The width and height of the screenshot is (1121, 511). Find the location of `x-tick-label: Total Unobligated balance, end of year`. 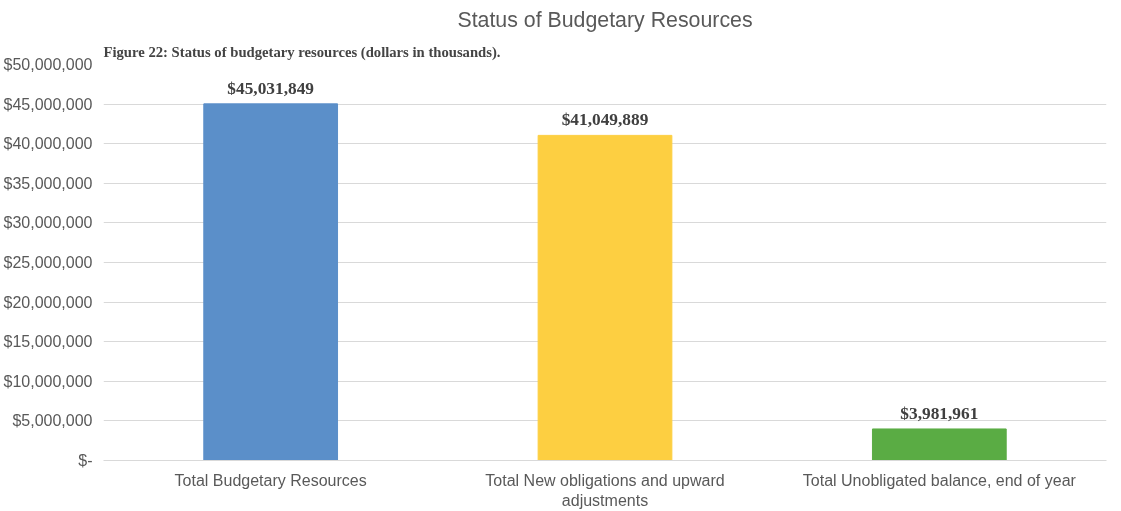

x-tick-label: Total Unobligated balance, end of year is located at coordinates (939, 480).